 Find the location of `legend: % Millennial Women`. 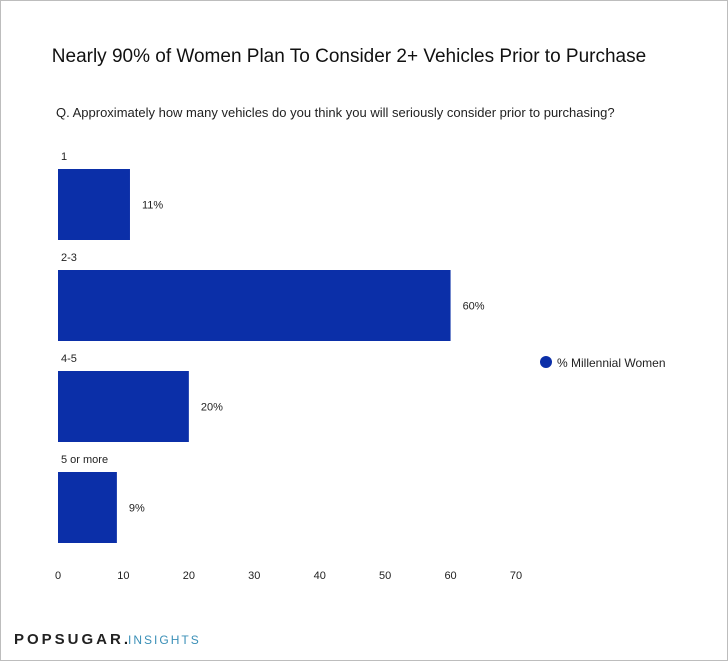

legend: % Millennial Women is located at coordinates (603, 363).